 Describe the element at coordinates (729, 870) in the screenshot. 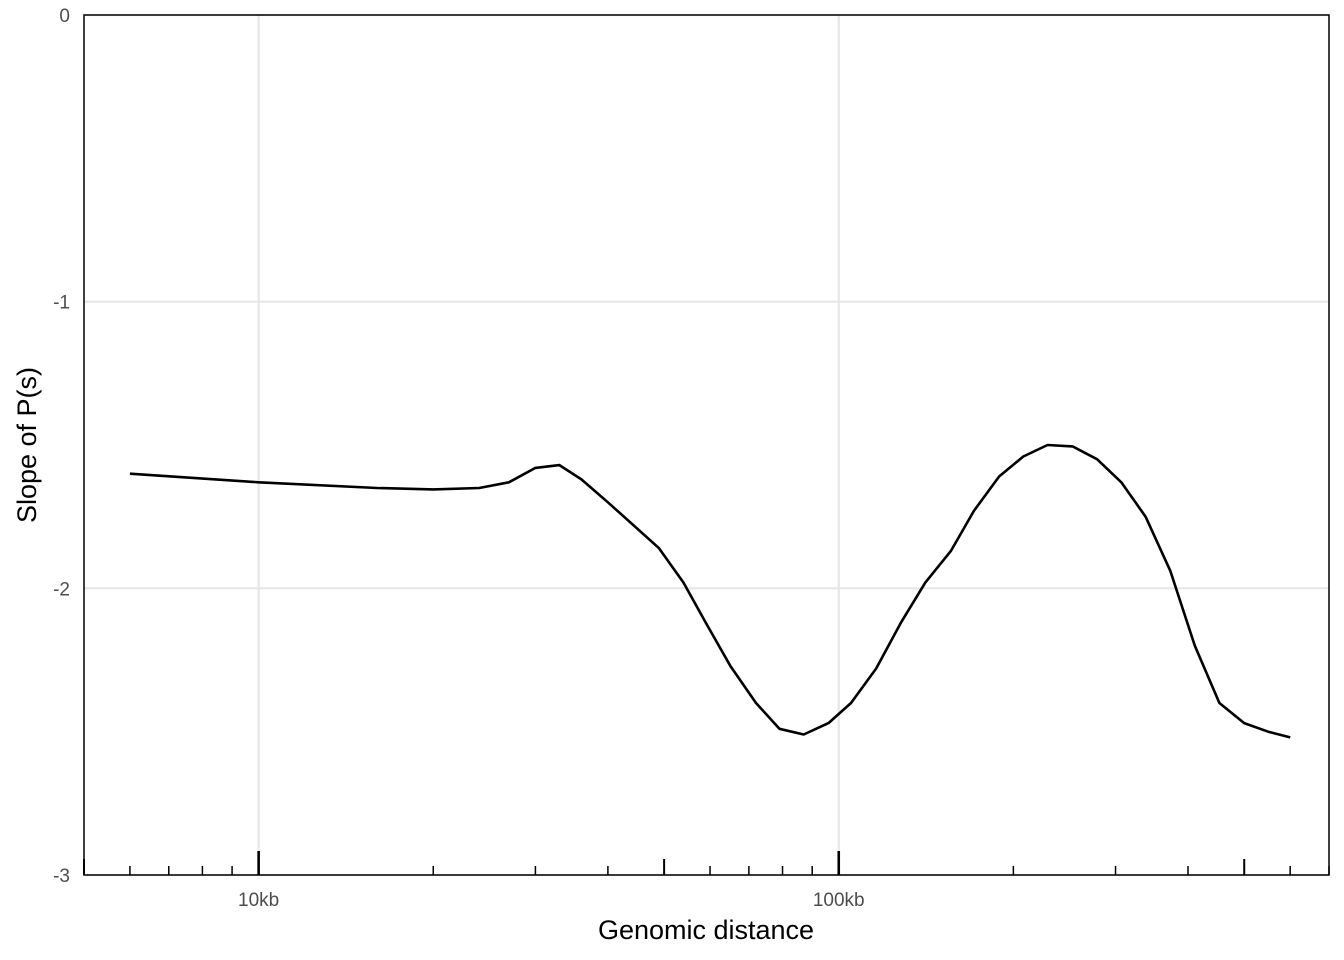

I see `minor-tick-layer` at that location.